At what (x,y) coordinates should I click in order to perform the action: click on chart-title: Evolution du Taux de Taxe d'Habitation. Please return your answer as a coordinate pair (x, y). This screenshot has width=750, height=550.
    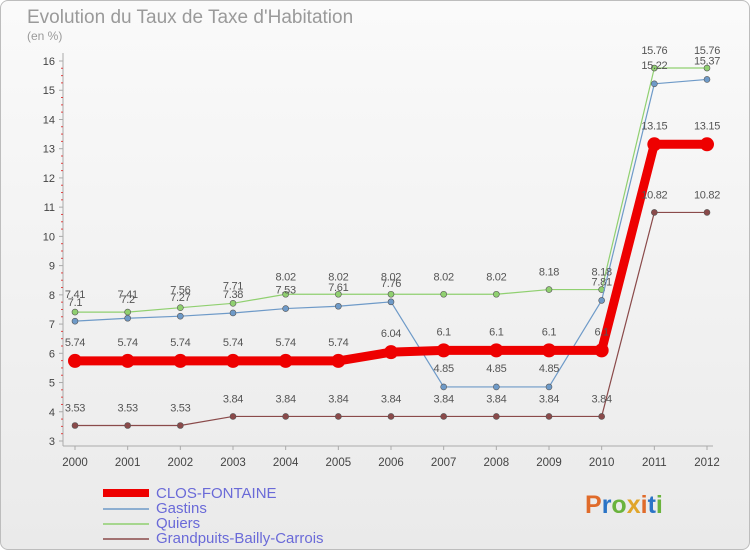
    Looking at the image, I should click on (190, 17).